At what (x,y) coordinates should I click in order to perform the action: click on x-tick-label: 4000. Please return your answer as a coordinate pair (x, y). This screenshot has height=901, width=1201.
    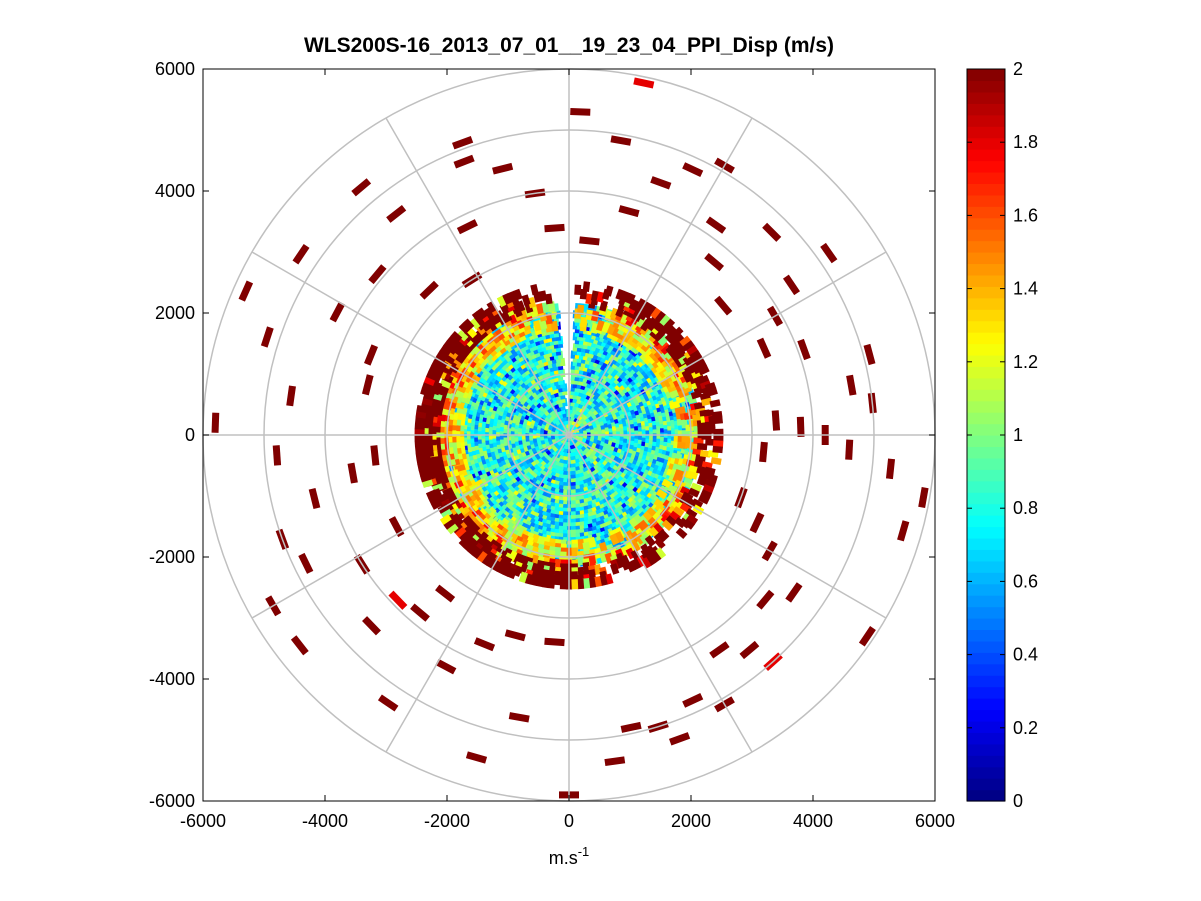
    Looking at the image, I should click on (813, 821).